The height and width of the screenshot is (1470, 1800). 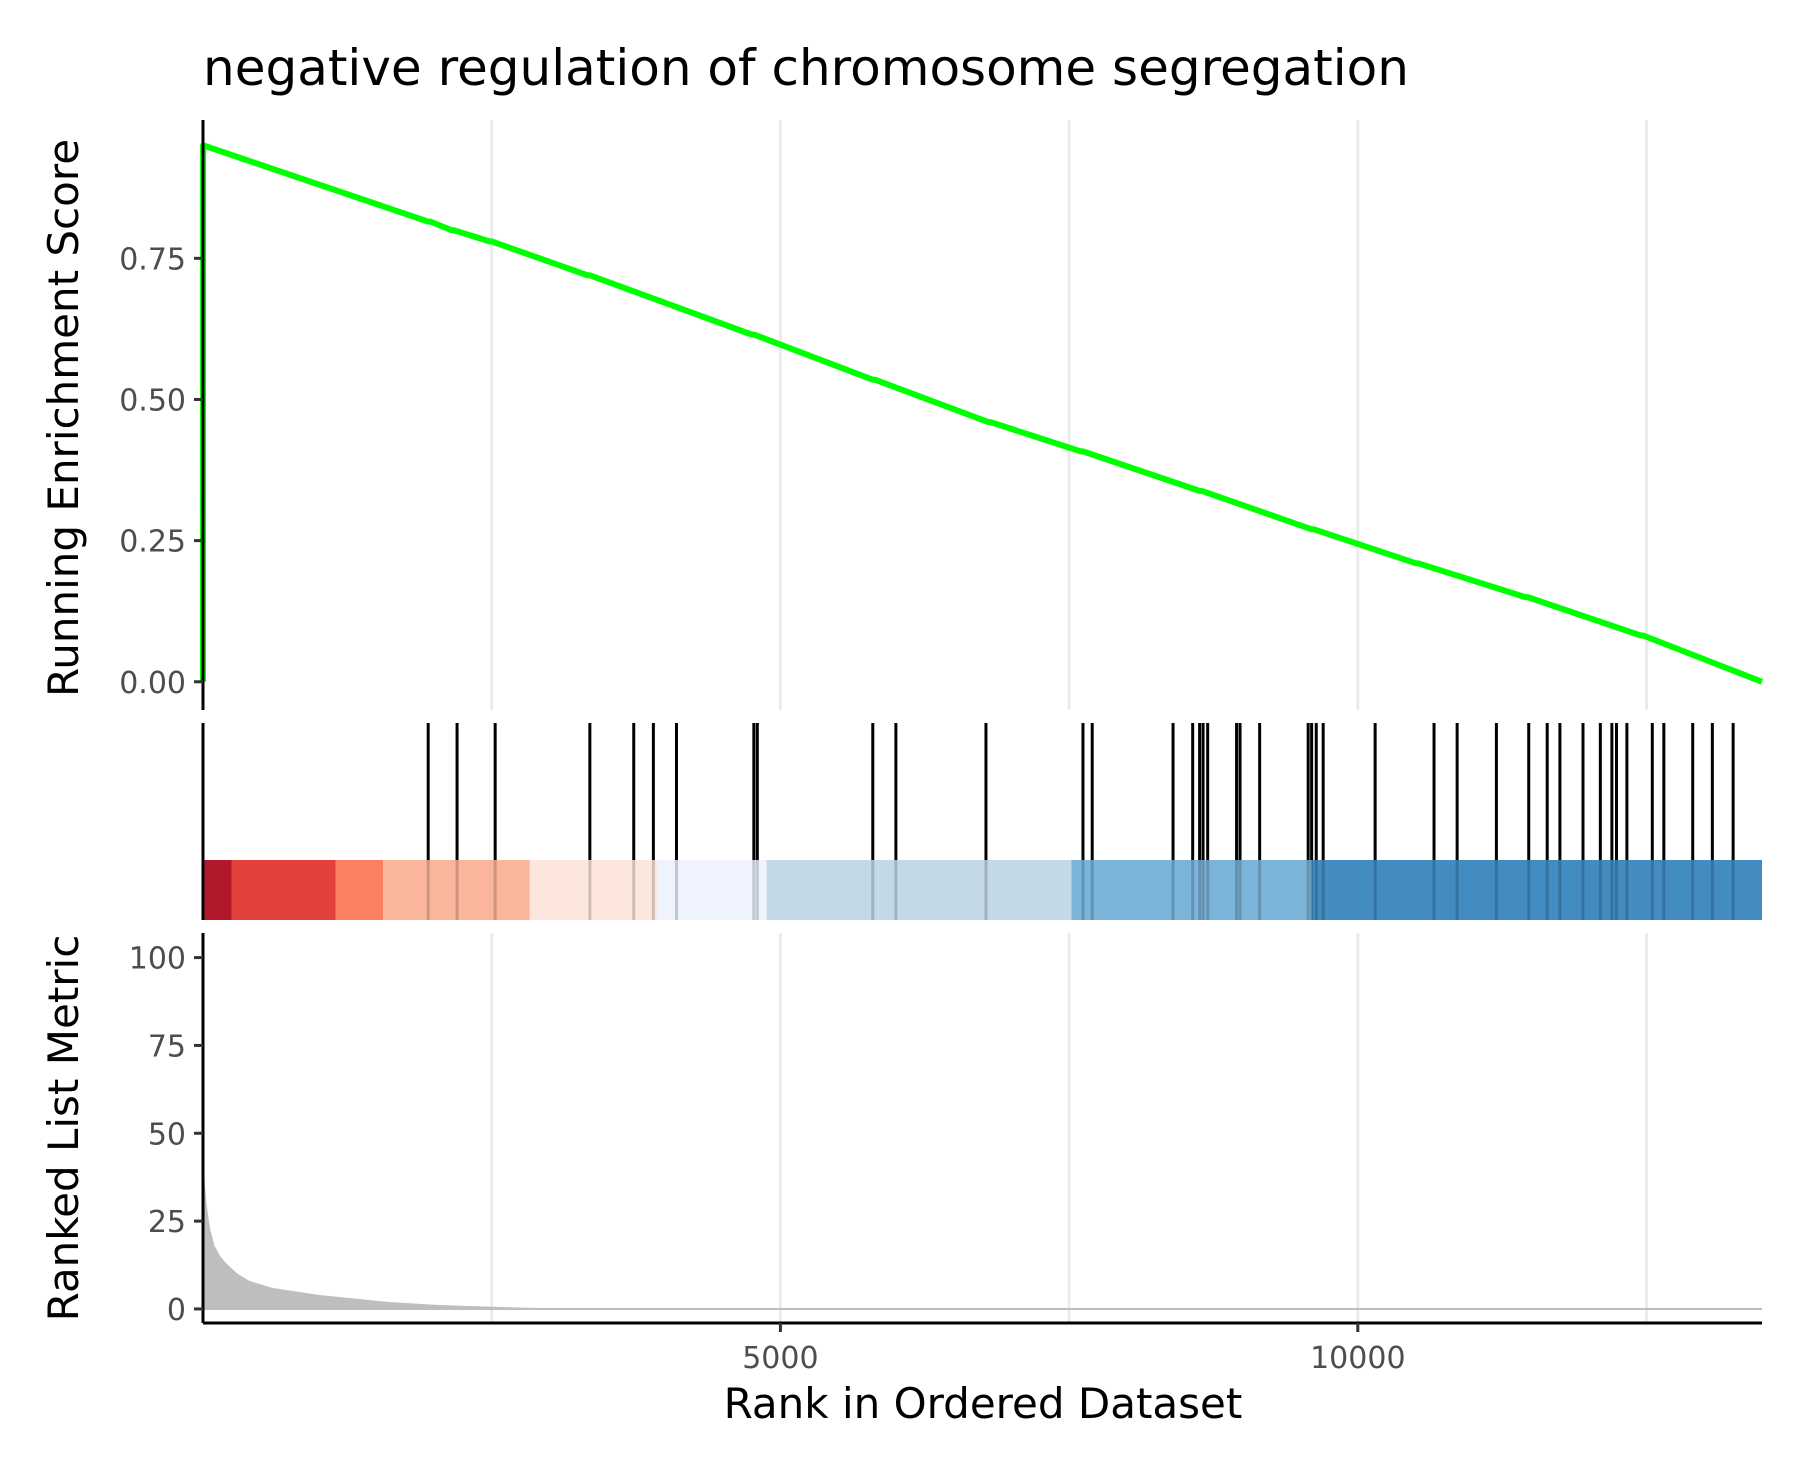 I want to click on x-axis-title: Rank in Ordered Dataset, so click(x=983, y=1403).